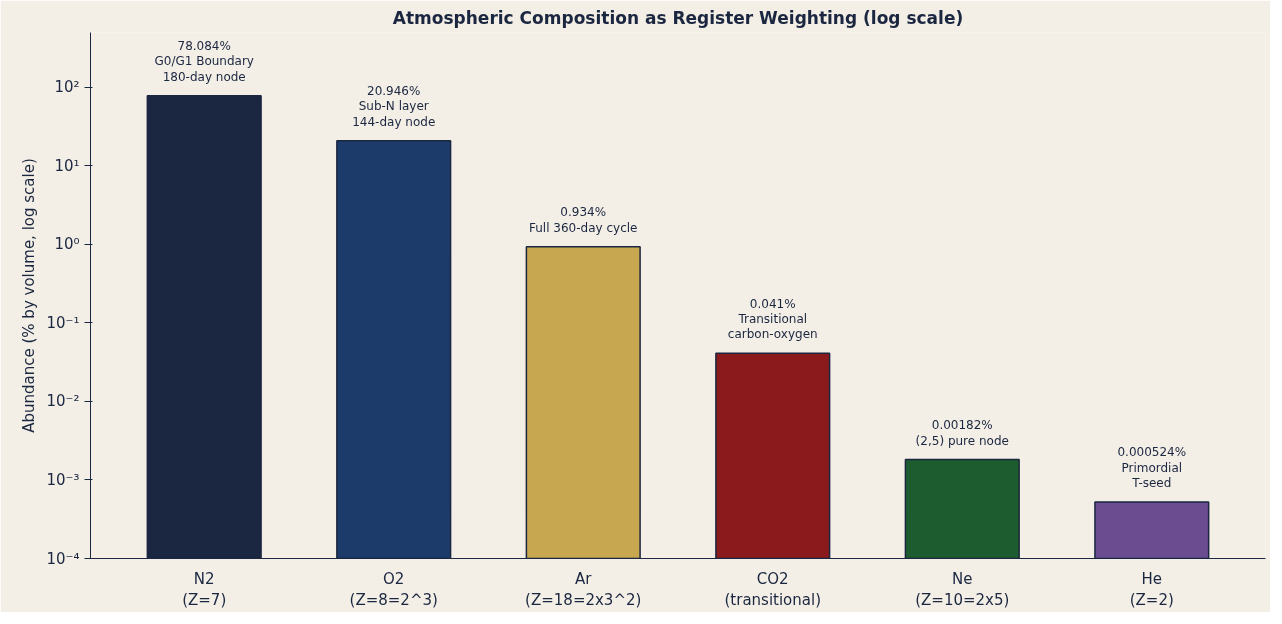 The height and width of the screenshot is (624, 1282). I want to click on x-tick-label: Ne (Z=10=2x5), so click(962, 589).